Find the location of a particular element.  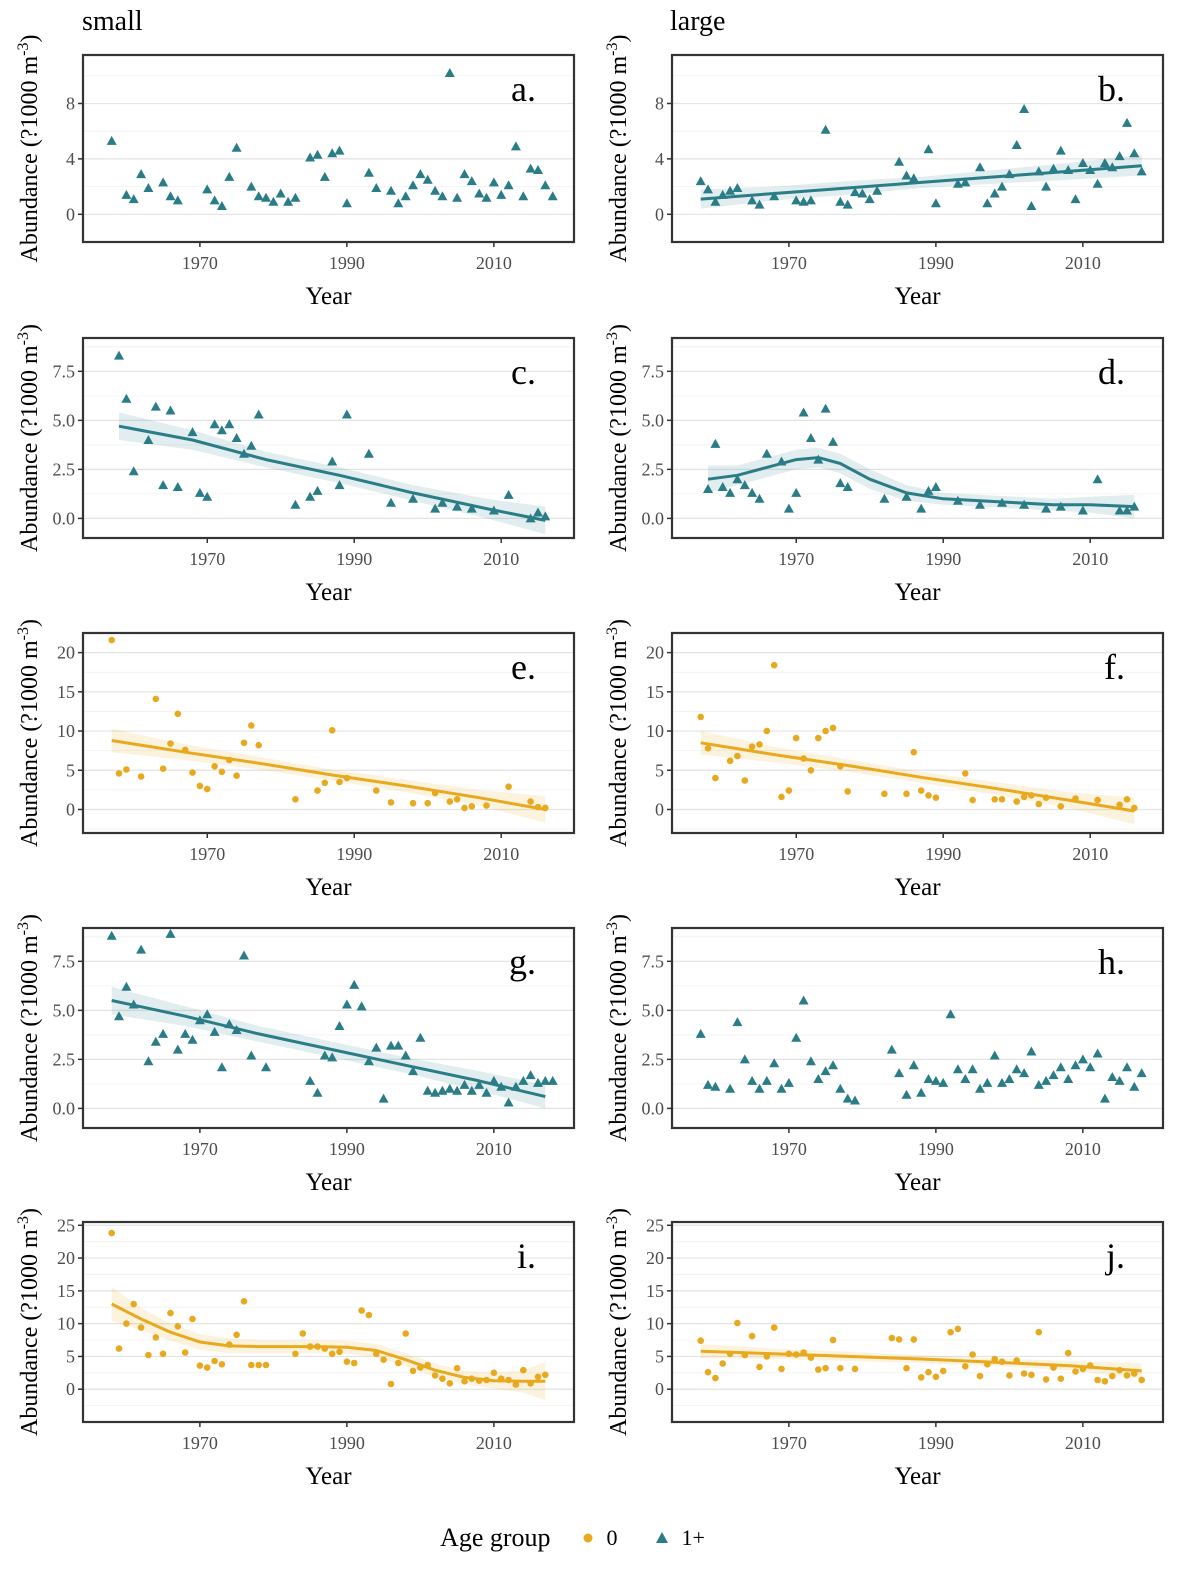

x-tick-label: 1970 is located at coordinates (796, 854).